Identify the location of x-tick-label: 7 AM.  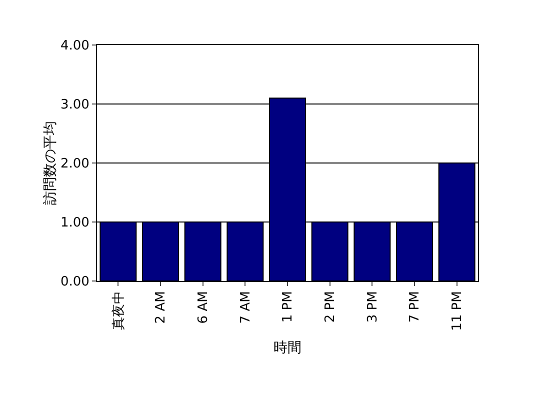
(246, 307).